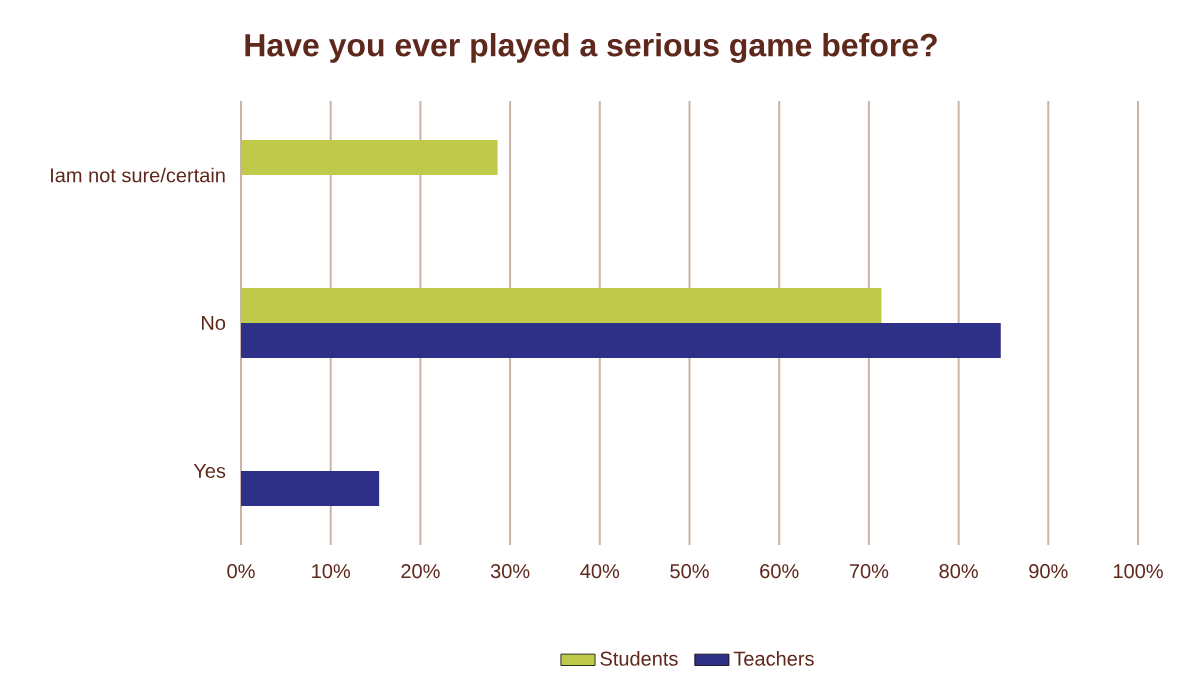 The height and width of the screenshot is (677, 1182). Describe the element at coordinates (214, 323) in the screenshot. I see `y-tick-label: No` at that location.